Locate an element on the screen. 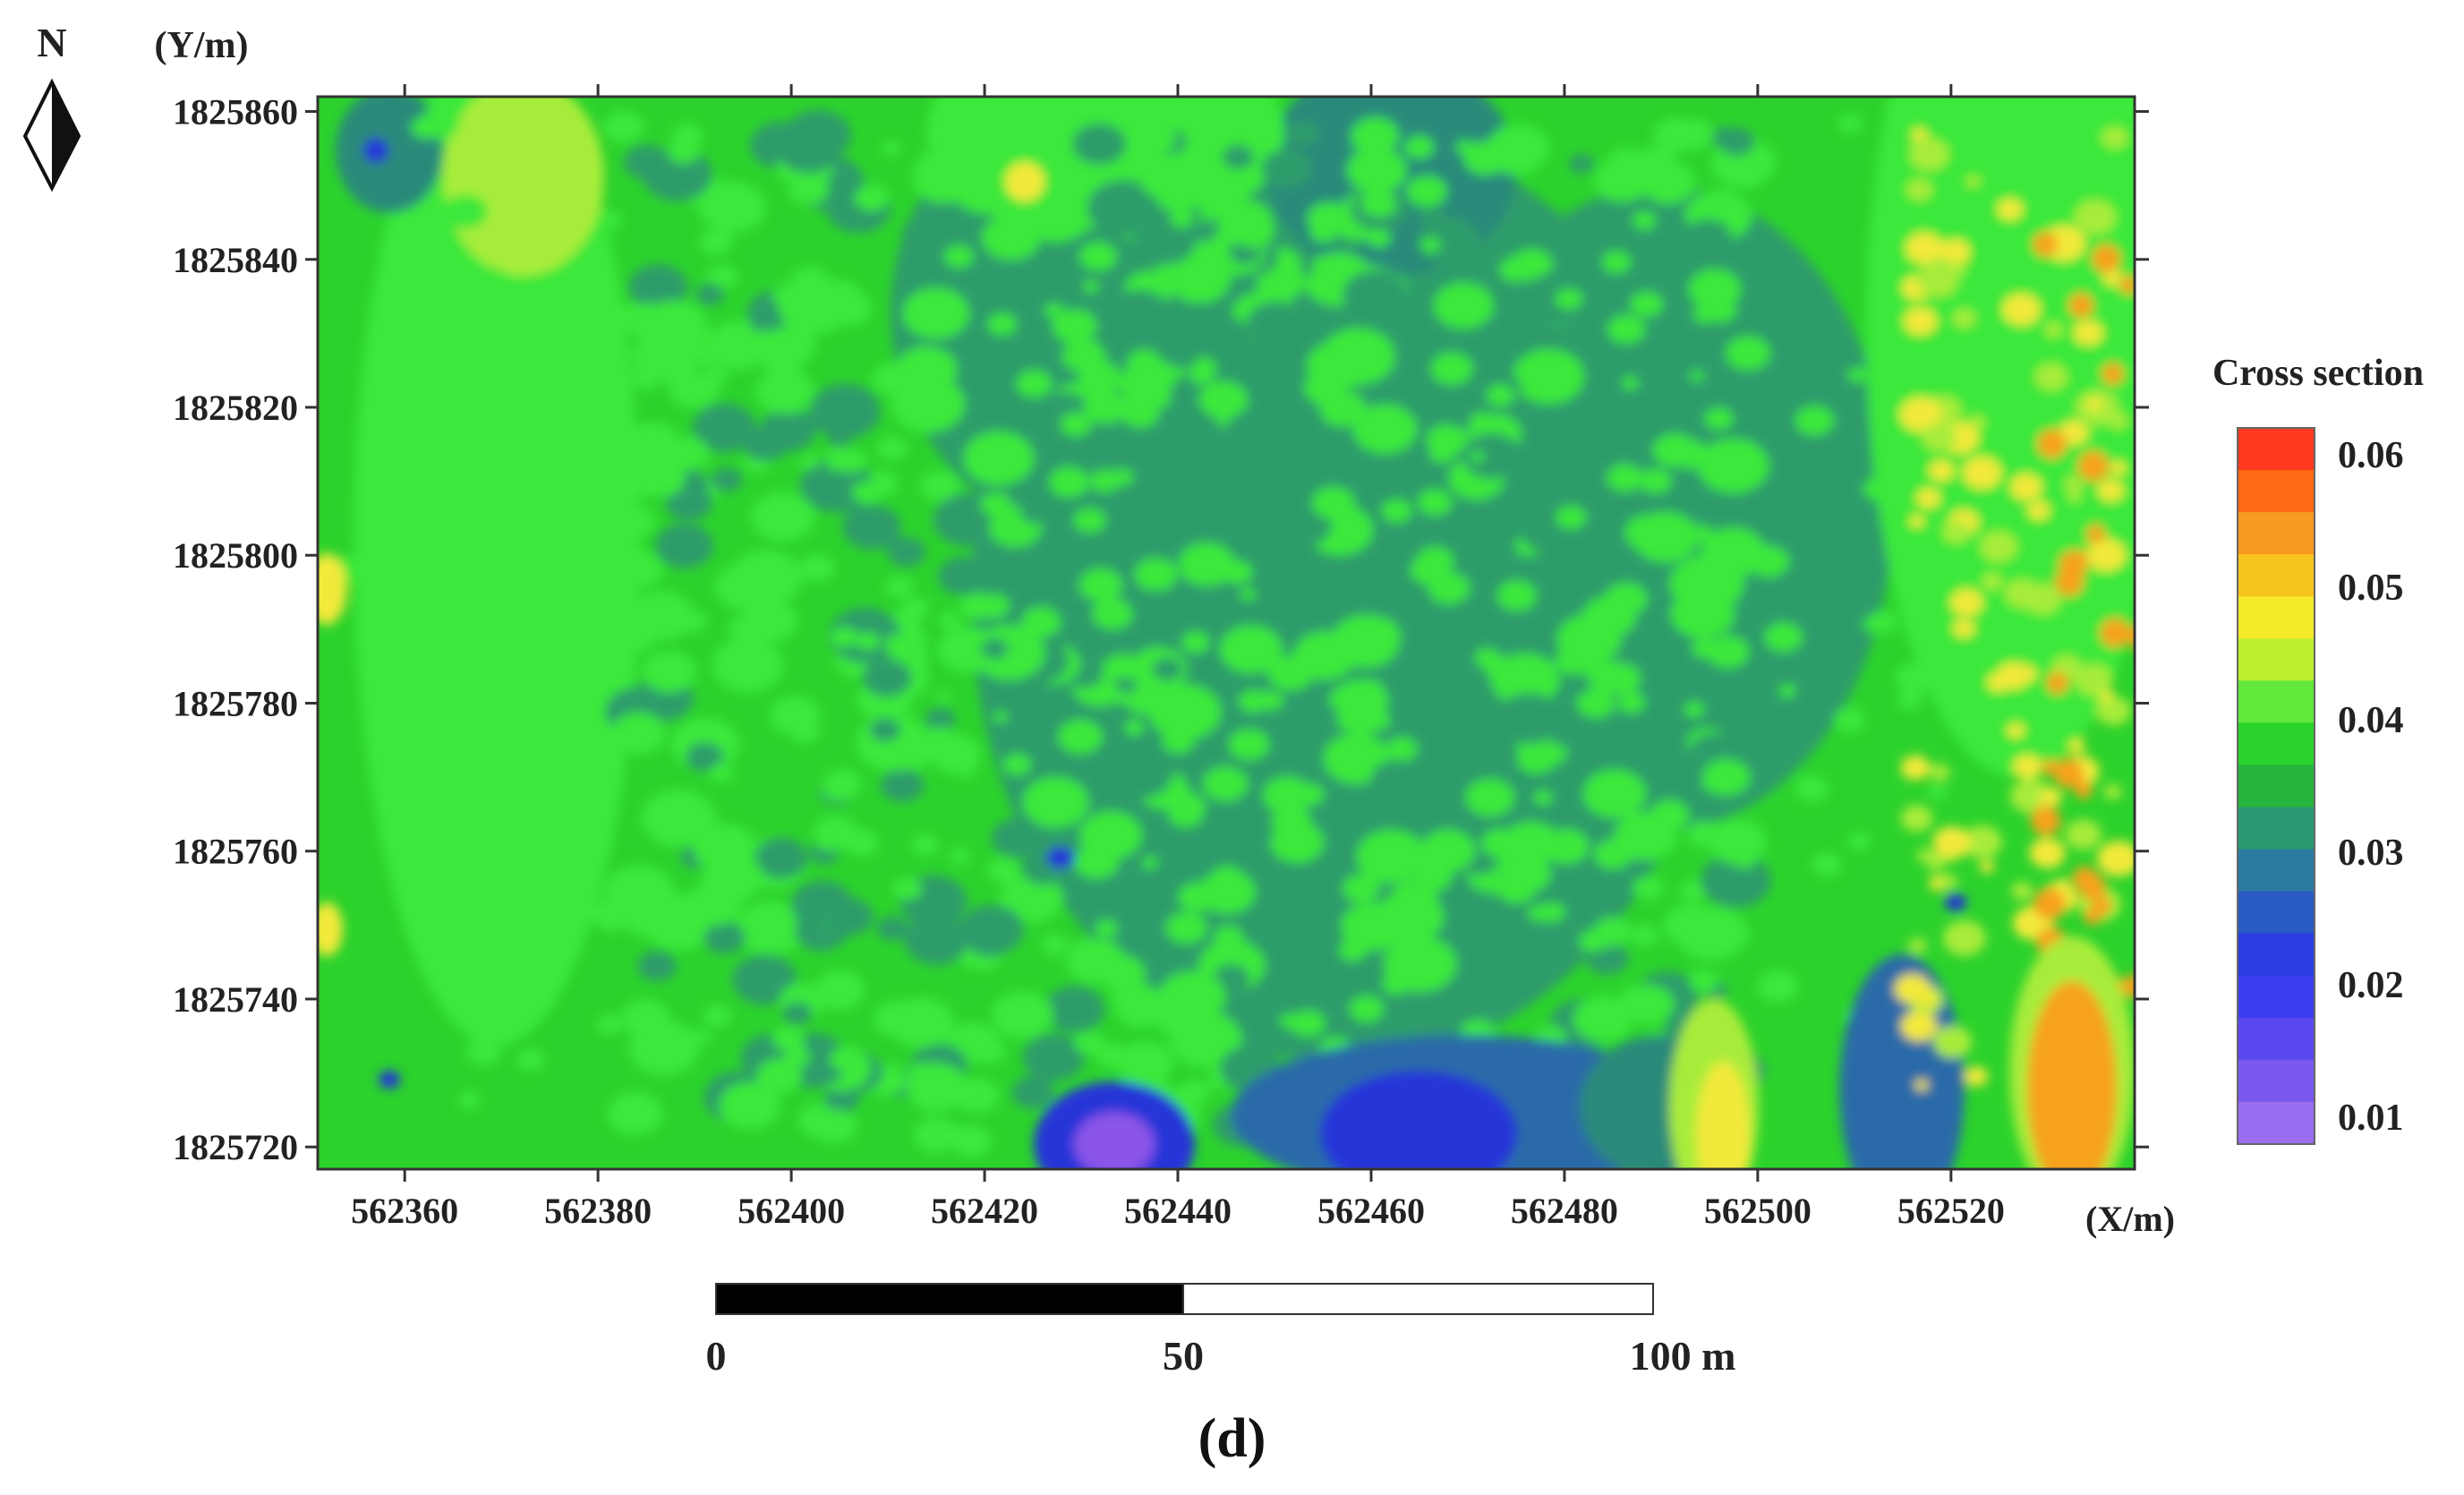 The height and width of the screenshot is (1495, 2464). north-arrow-icon is located at coordinates (52, 135).